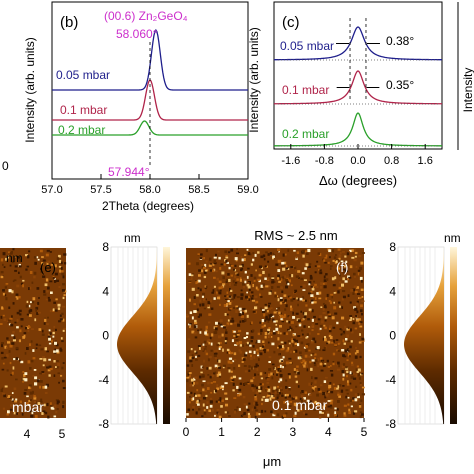  What do you see at coordinates (103, 424) in the screenshot?
I see `cbm-tick-label: -8` at bounding box center [103, 424].